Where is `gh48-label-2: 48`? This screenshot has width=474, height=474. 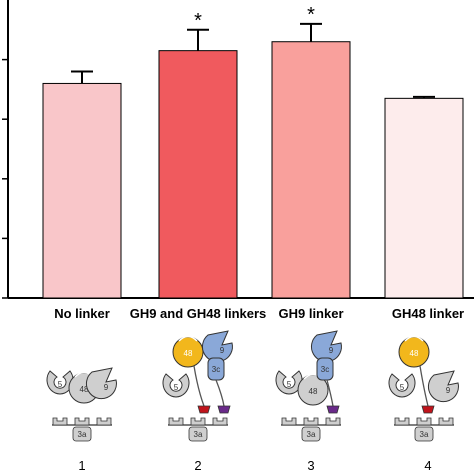 gh48-label-2: 48 is located at coordinates (188, 353).